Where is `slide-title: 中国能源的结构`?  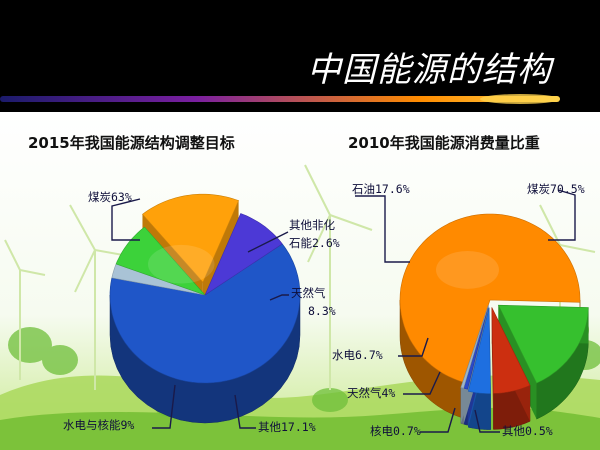
slide-title: 中国能源的结构 is located at coordinates (429, 70).